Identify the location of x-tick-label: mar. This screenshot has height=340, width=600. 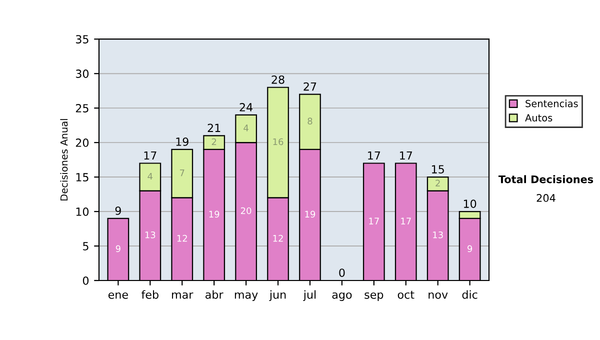
(183, 295).